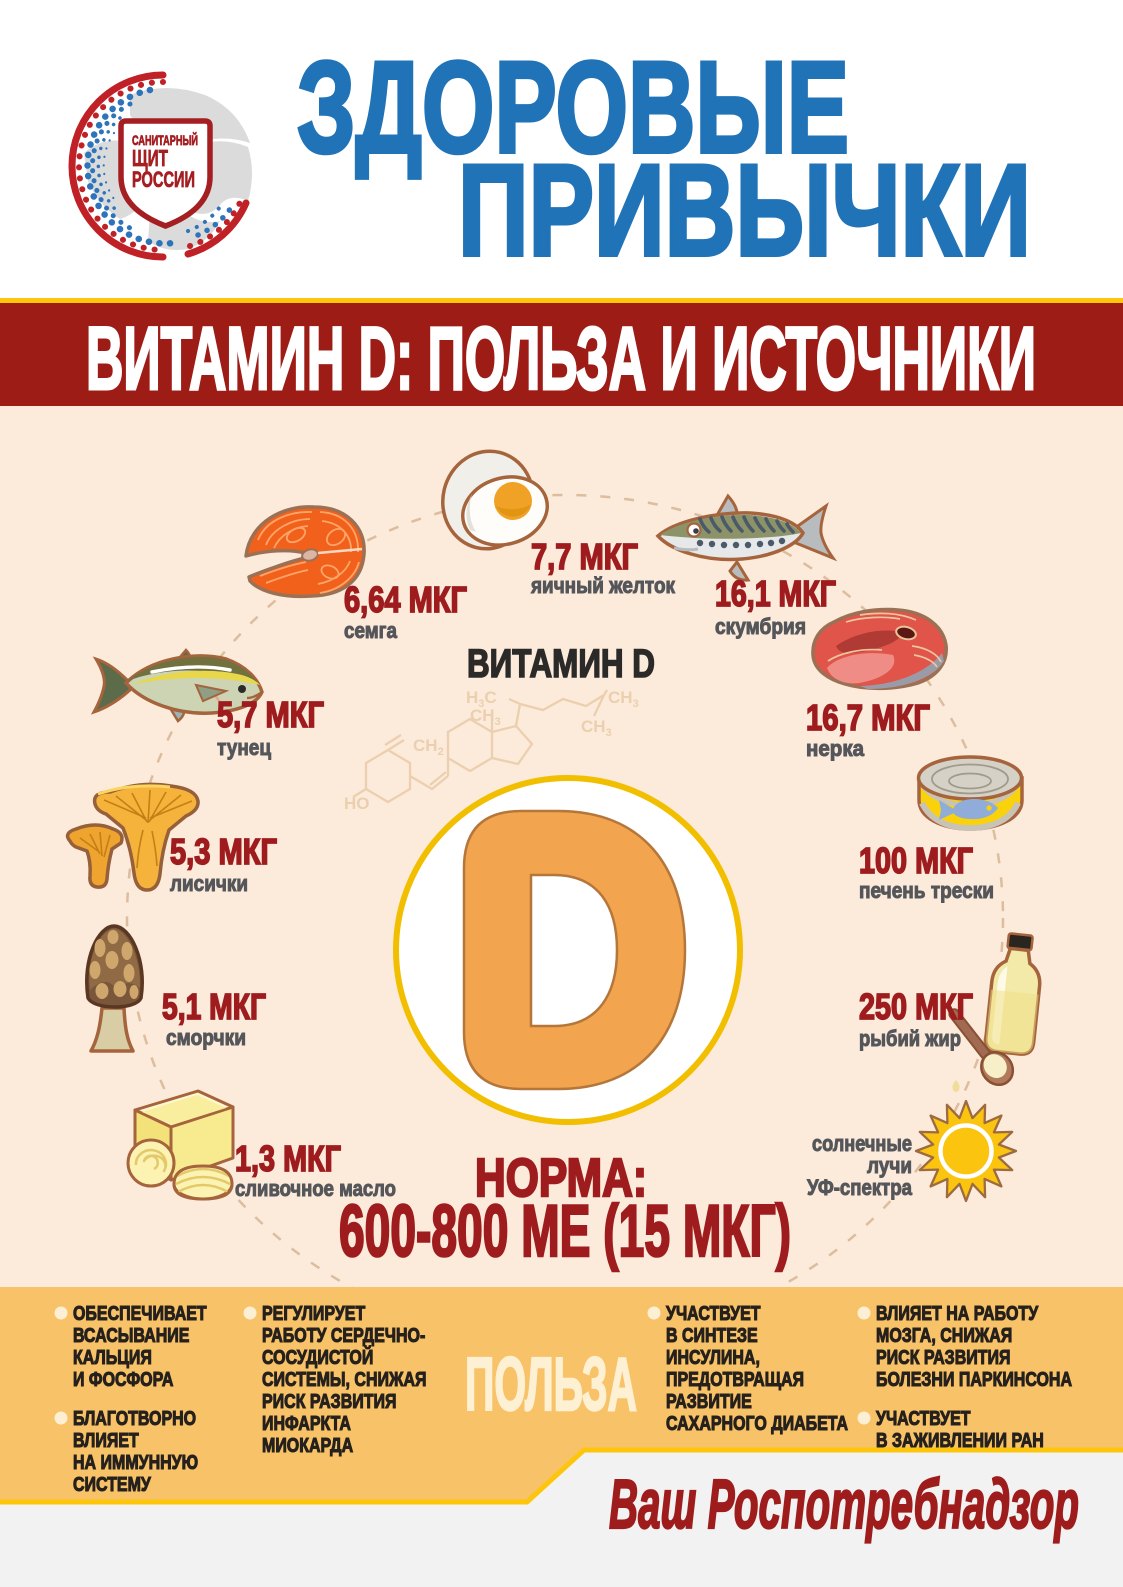 The image size is (1123, 1587). Describe the element at coordinates (584, 556) in the screenshot. I see `svg-text: 7,7 МКГ` at that location.